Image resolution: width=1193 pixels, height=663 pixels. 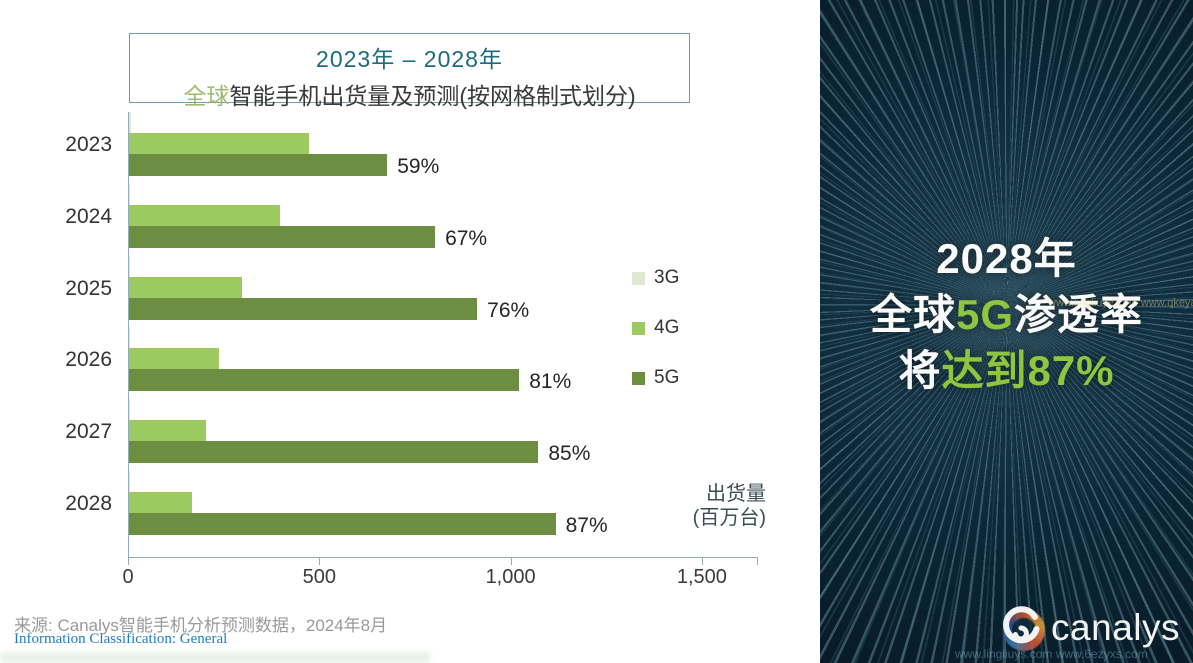 I want to click on headline-text: 2028年 全球5G渗透率 将达到87%, so click(x=1006, y=315).